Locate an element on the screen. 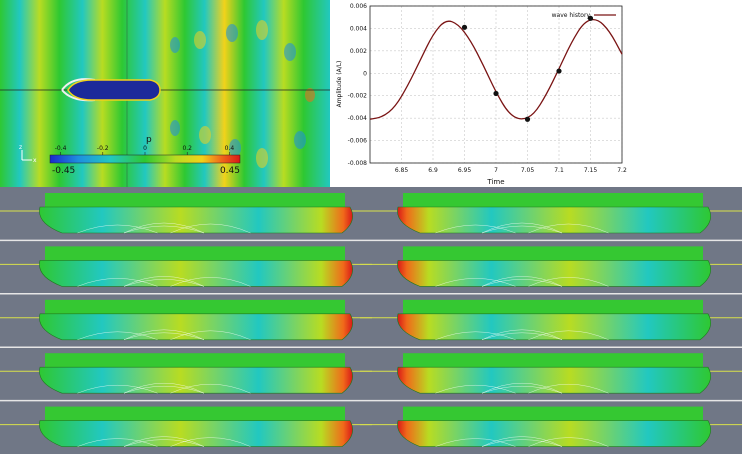 Image resolution: width=742 pixels, height=454 pixels. y-tick-label: 0.006 is located at coordinates (358, 6).